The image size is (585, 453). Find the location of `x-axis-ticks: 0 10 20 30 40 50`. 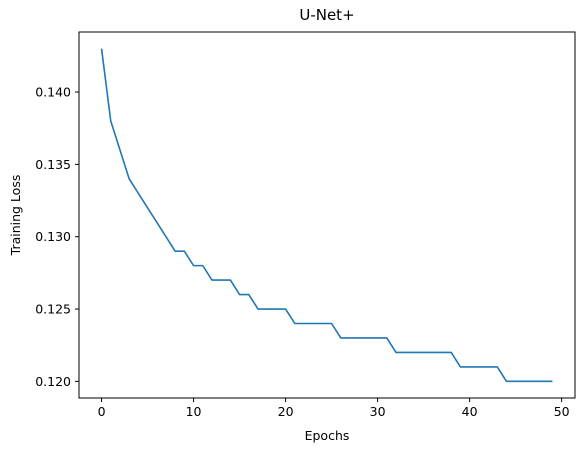

x-axis-ticks: 0 10 20 30 40 50 is located at coordinates (334, 408).